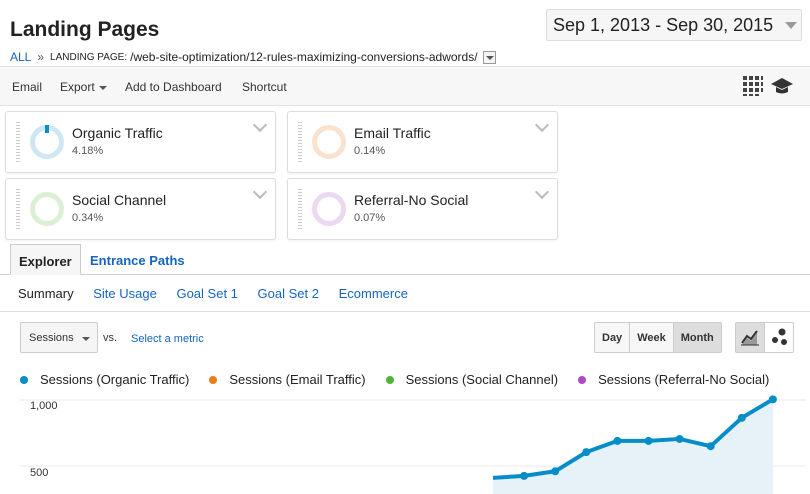 Image resolution: width=810 pixels, height=494 pixels. What do you see at coordinates (51, 338) in the screenshot?
I see `metric-select-value: Sessions` at bounding box center [51, 338].